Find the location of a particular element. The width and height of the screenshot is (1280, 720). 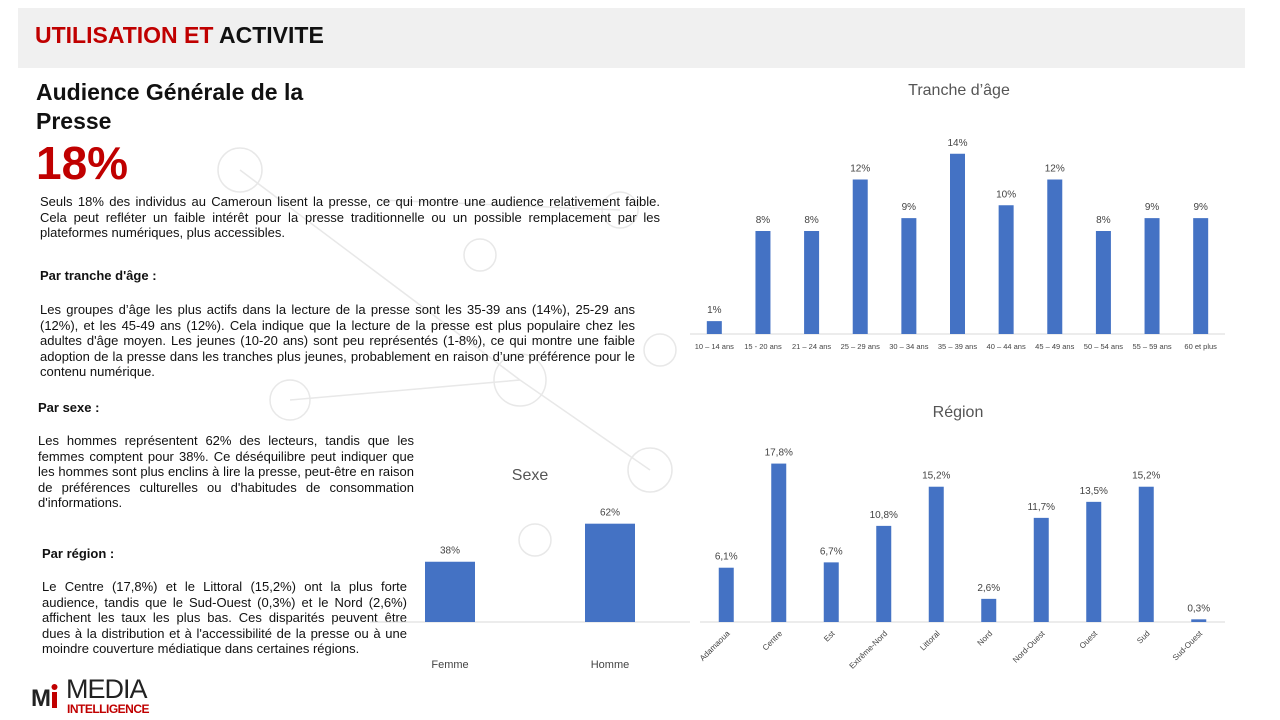

x-tick-label: 60 et plus is located at coordinates (1200, 346).